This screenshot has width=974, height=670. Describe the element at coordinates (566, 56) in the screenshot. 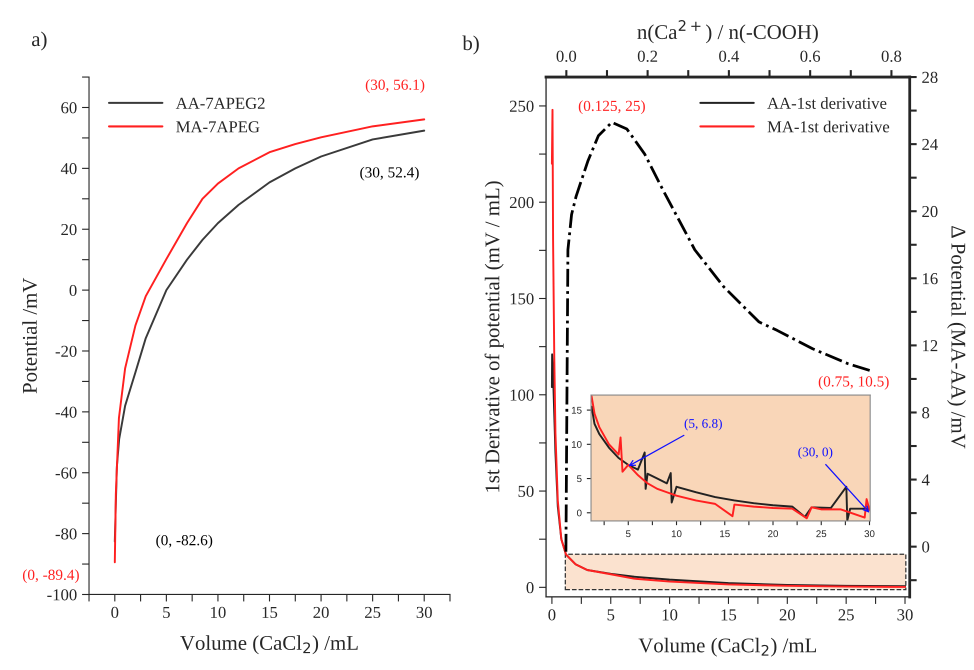

I see `x2-tick-label: 0.0` at that location.